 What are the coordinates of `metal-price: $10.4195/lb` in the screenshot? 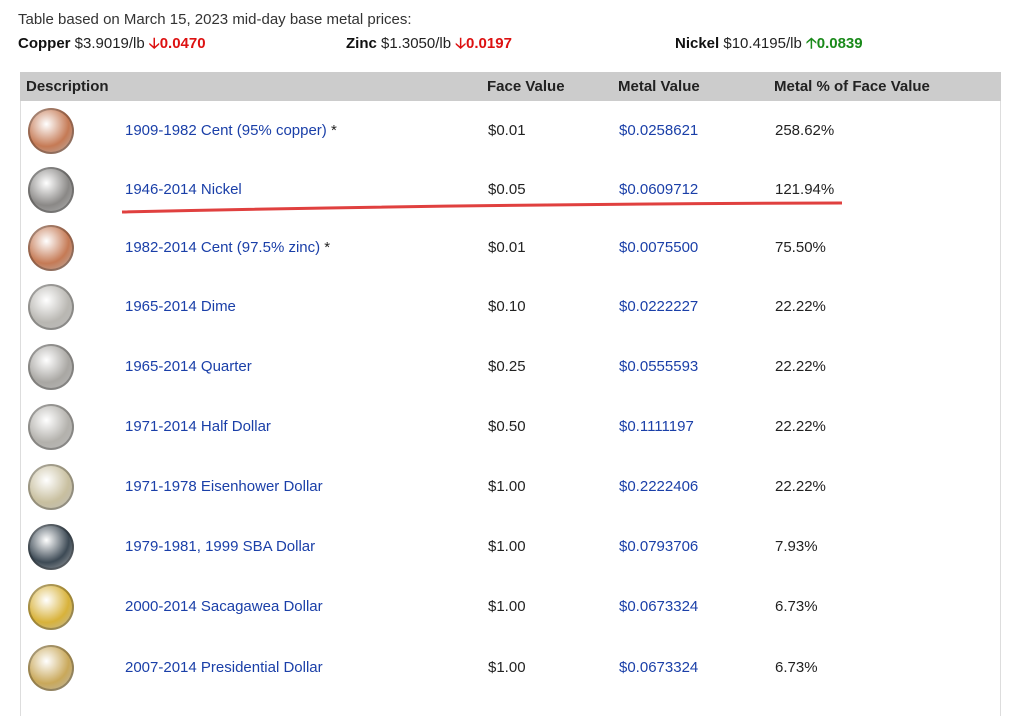 It's located at (762, 43).